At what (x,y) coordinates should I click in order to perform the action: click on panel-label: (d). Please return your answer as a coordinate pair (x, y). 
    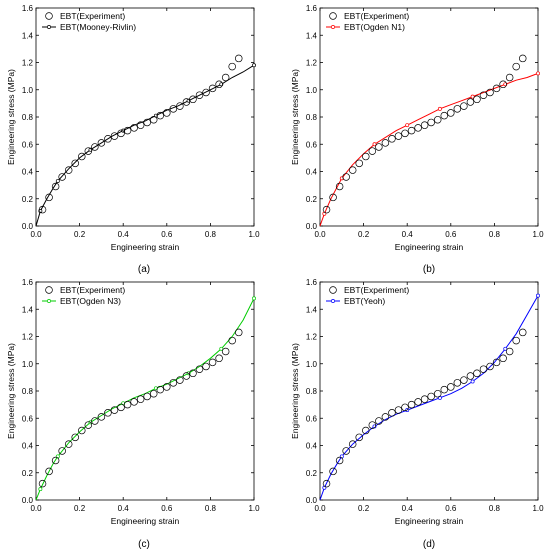
    Looking at the image, I should click on (429, 544).